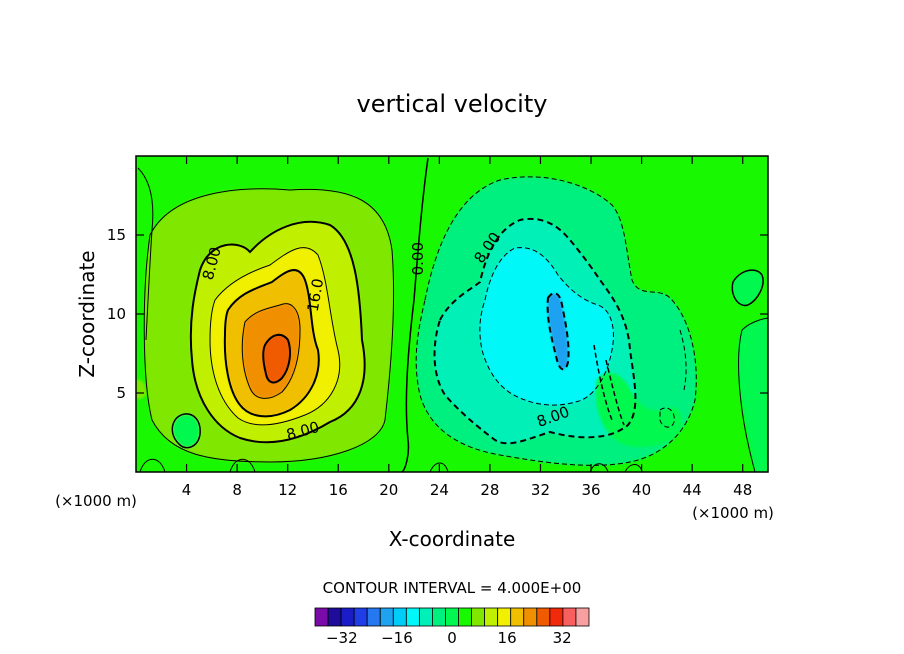  What do you see at coordinates (439, 490) in the screenshot?
I see `x-tick-label: 24` at bounding box center [439, 490].